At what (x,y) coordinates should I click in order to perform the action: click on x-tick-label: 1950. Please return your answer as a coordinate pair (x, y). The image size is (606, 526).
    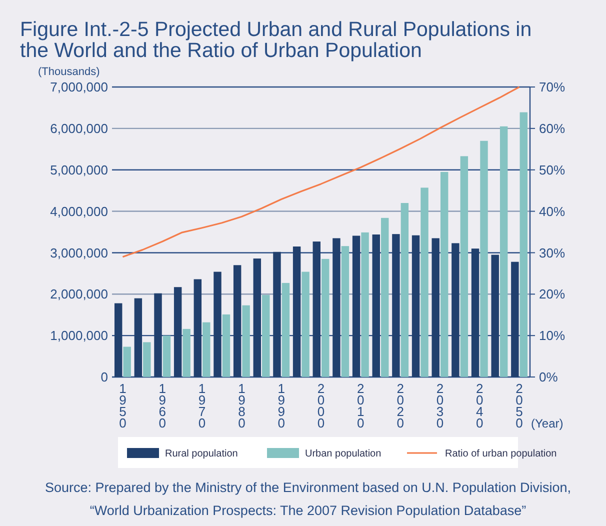
    Looking at the image, I should click on (122, 405).